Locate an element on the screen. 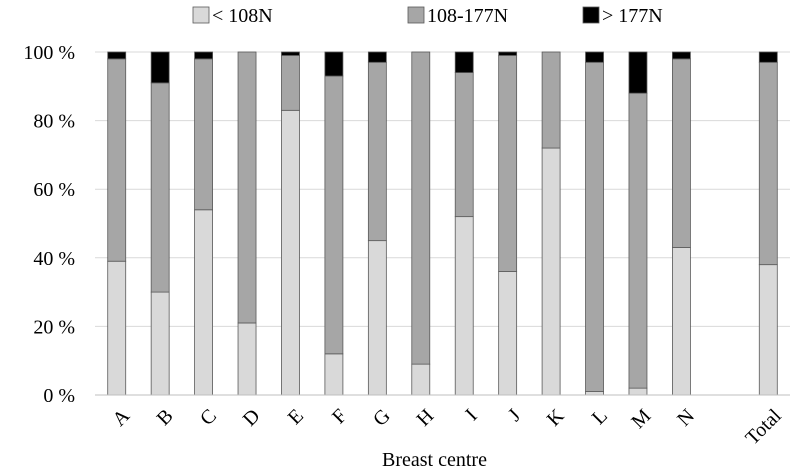  x-tick-label: F is located at coordinates (339, 416).